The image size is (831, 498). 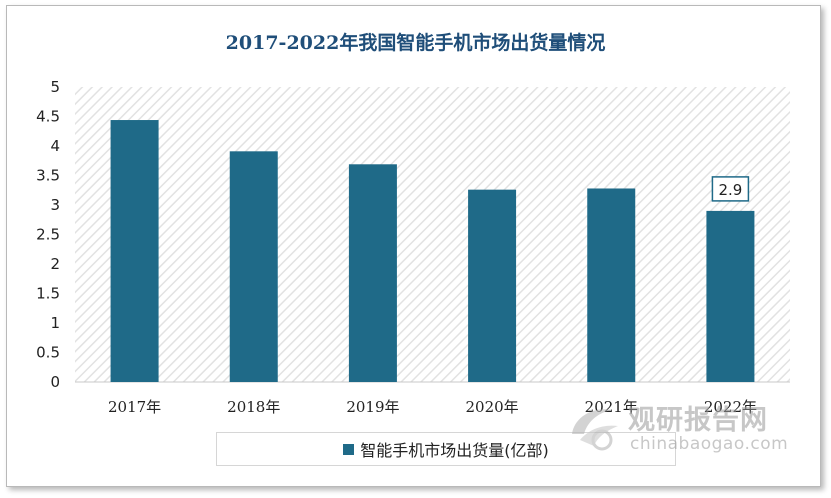 I want to click on legend-label: 智能手机市场出货量(亿部), so click(x=454, y=450).